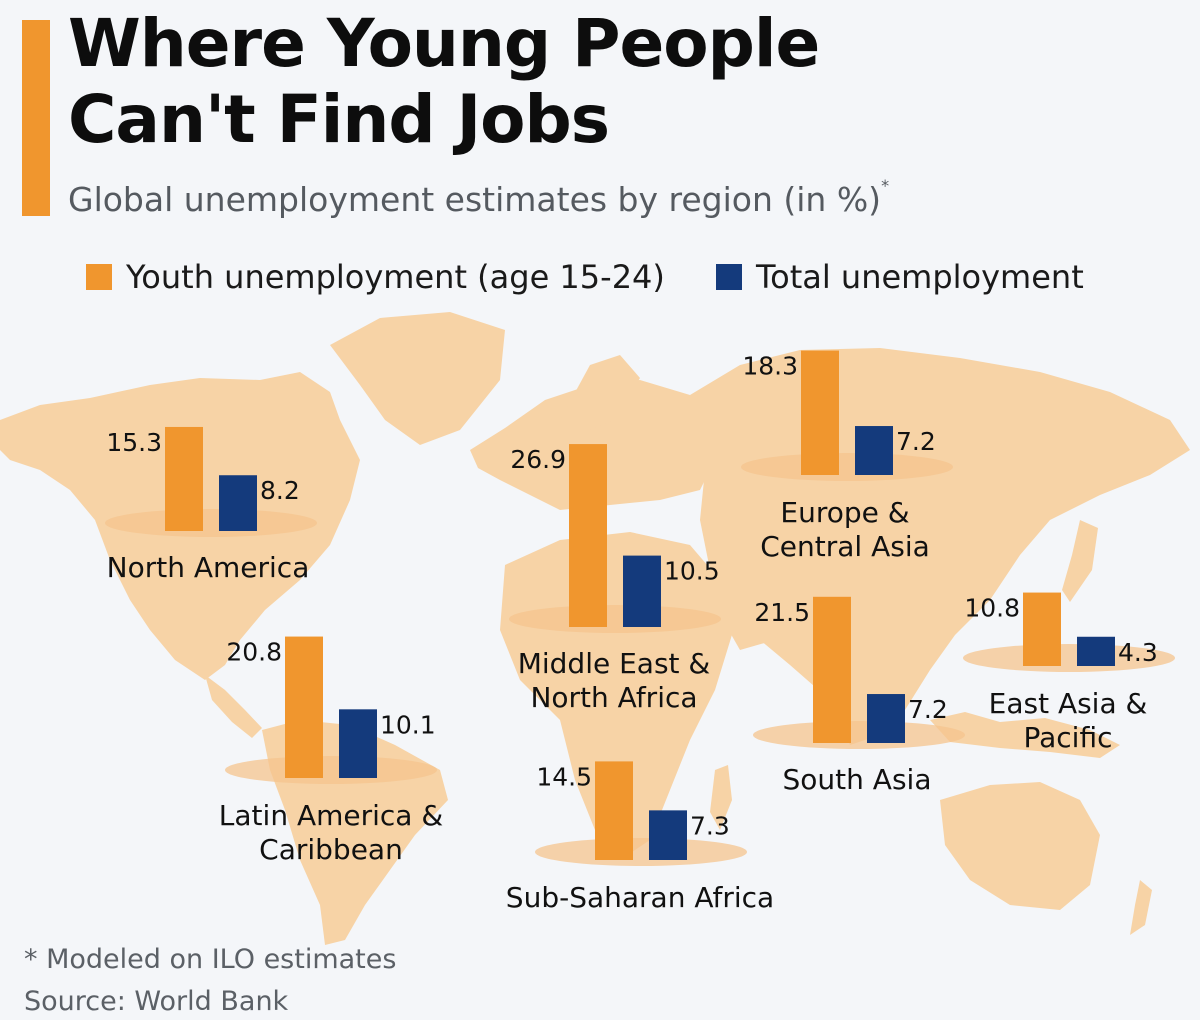  What do you see at coordinates (1042, 629) in the screenshot?
I see `bar-youth-east-asia-and-pacific` at bounding box center [1042, 629].